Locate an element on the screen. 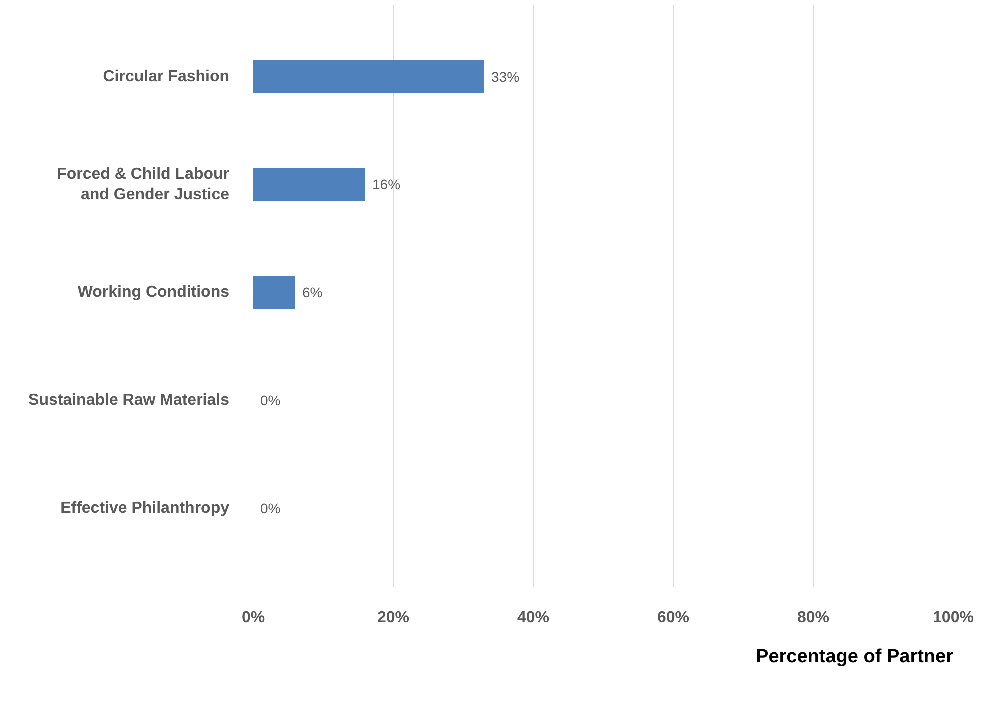 The image size is (986, 717). data-label: 16% is located at coordinates (386, 184).